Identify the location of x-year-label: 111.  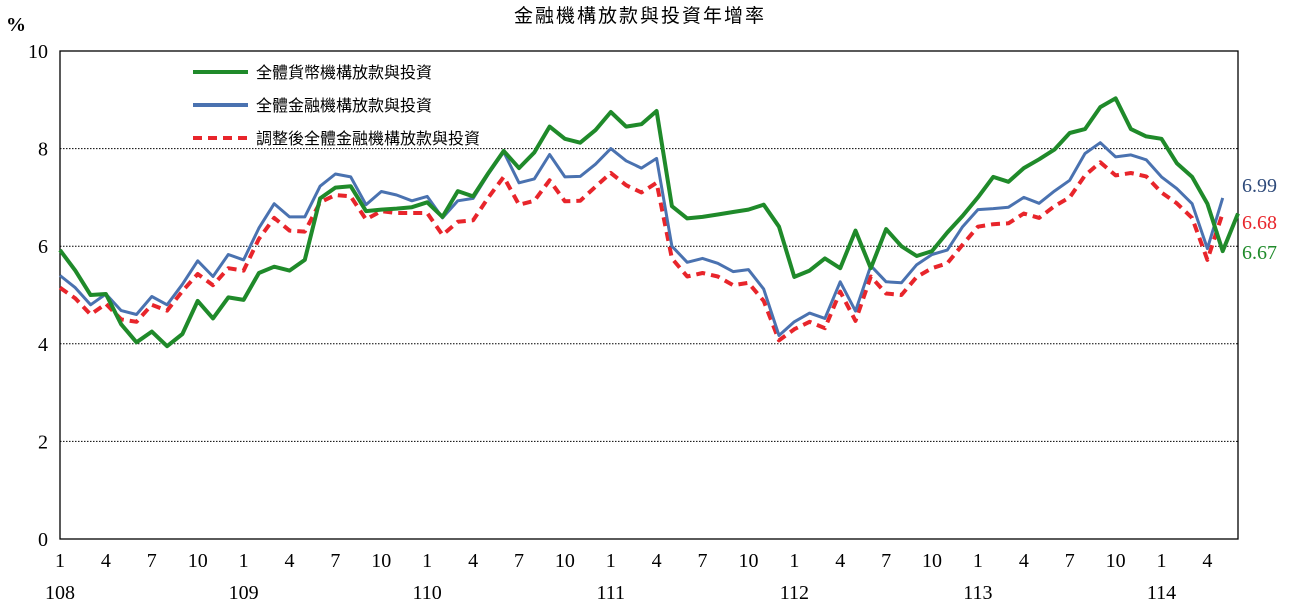
(610, 593).